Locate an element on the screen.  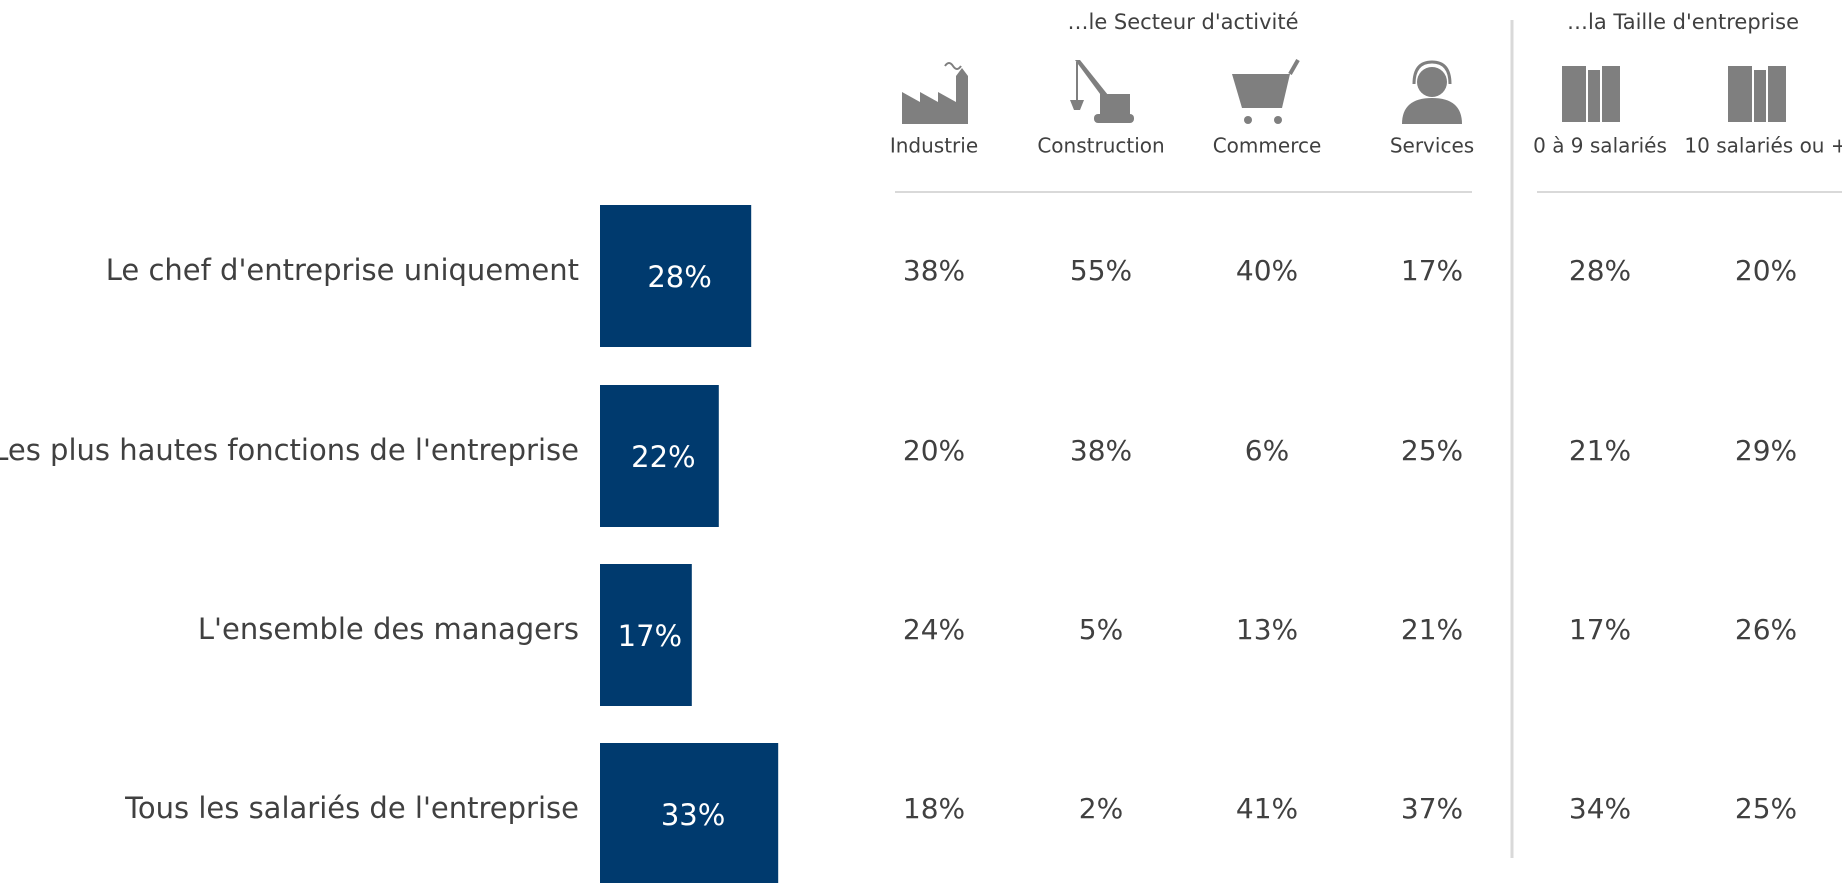
table-cell: 37% is located at coordinates (1432, 808).